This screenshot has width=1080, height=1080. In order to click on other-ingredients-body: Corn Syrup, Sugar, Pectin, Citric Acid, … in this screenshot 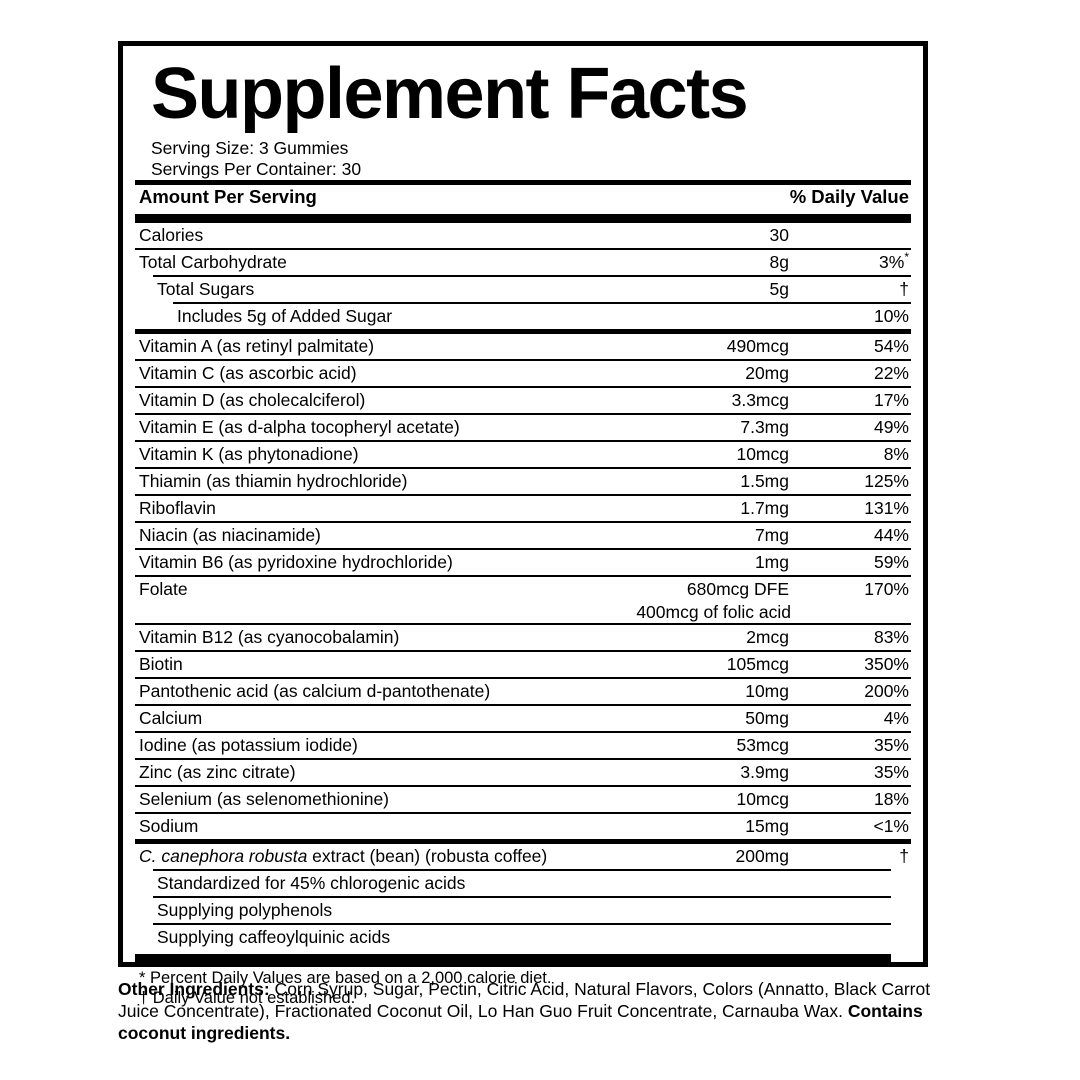, I will do `click(524, 1000)`.